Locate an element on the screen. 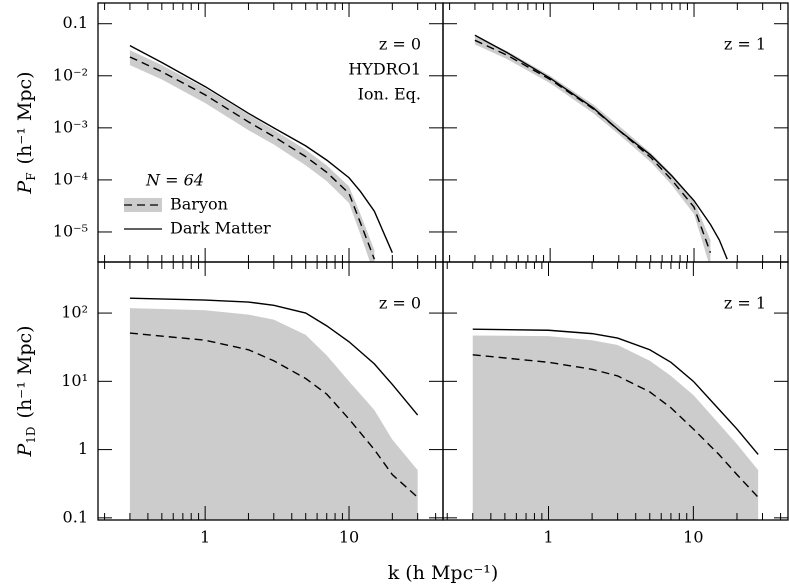  y-axis-label: P1D (h⁻¹ Mpc) is located at coordinates (26, 391).